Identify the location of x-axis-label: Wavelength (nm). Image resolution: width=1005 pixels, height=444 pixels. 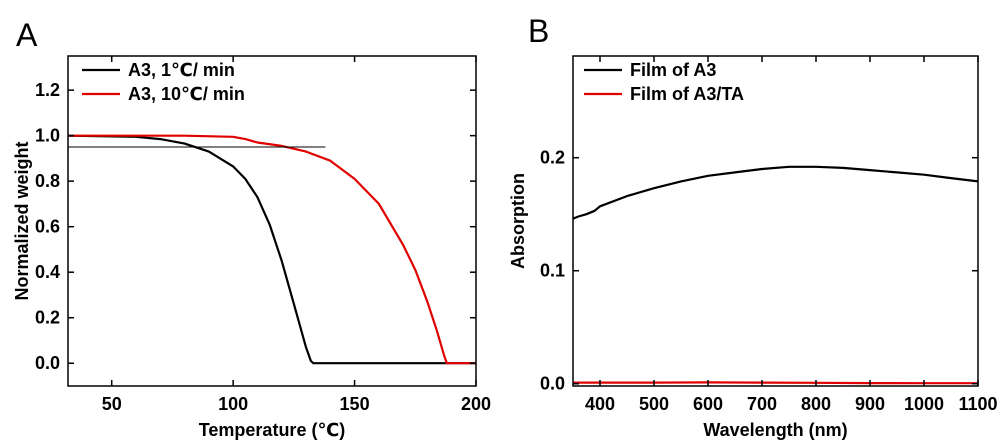
(775, 430).